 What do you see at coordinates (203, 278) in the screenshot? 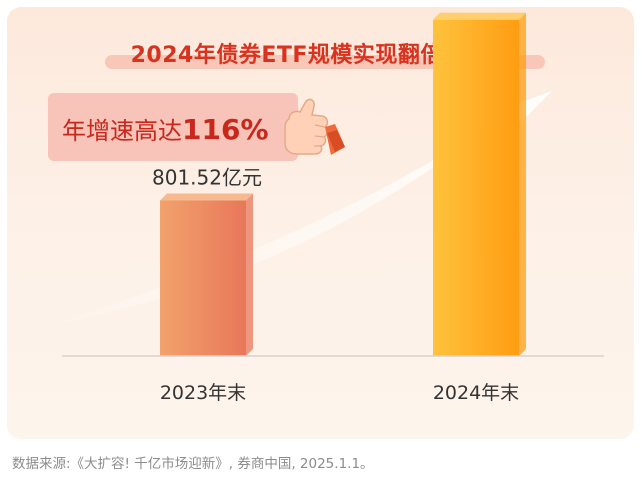
I see `bar-2023年末` at bounding box center [203, 278].